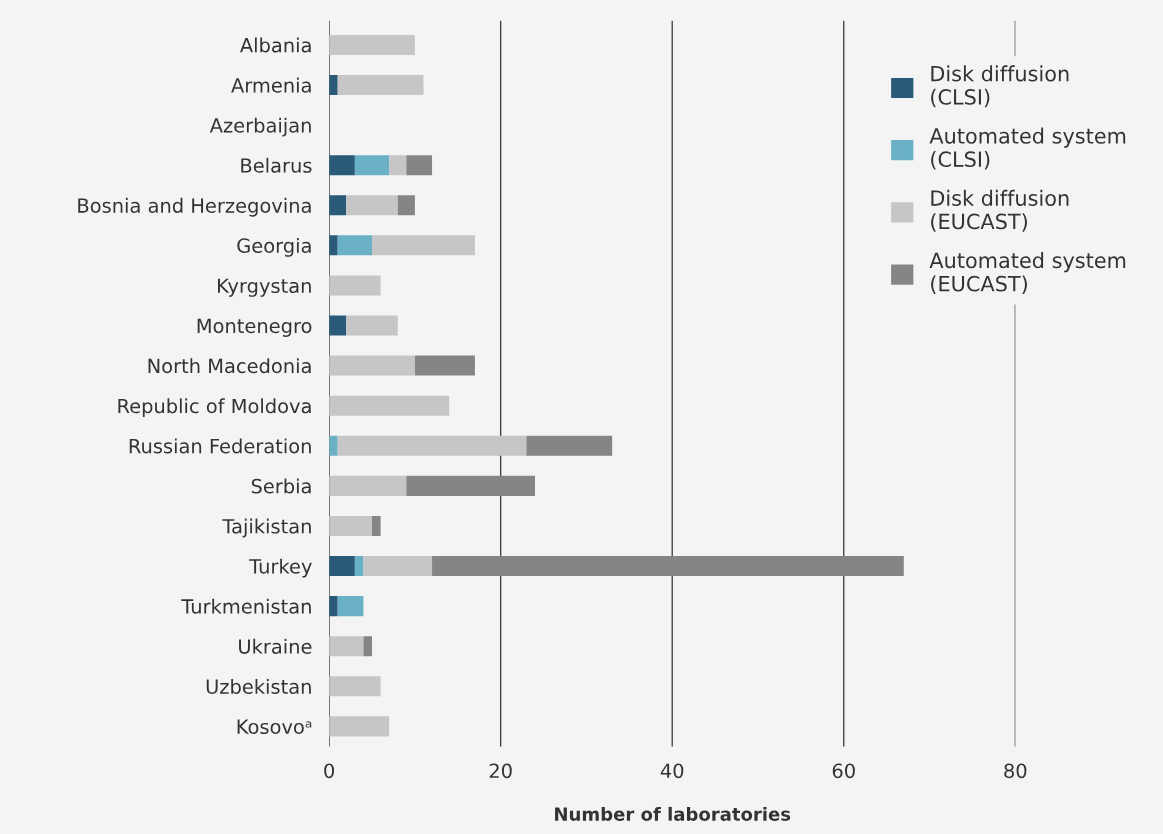 The width and height of the screenshot is (1163, 834). Describe the element at coordinates (672, 771) in the screenshot. I see `x-tick-label: 40` at that location.